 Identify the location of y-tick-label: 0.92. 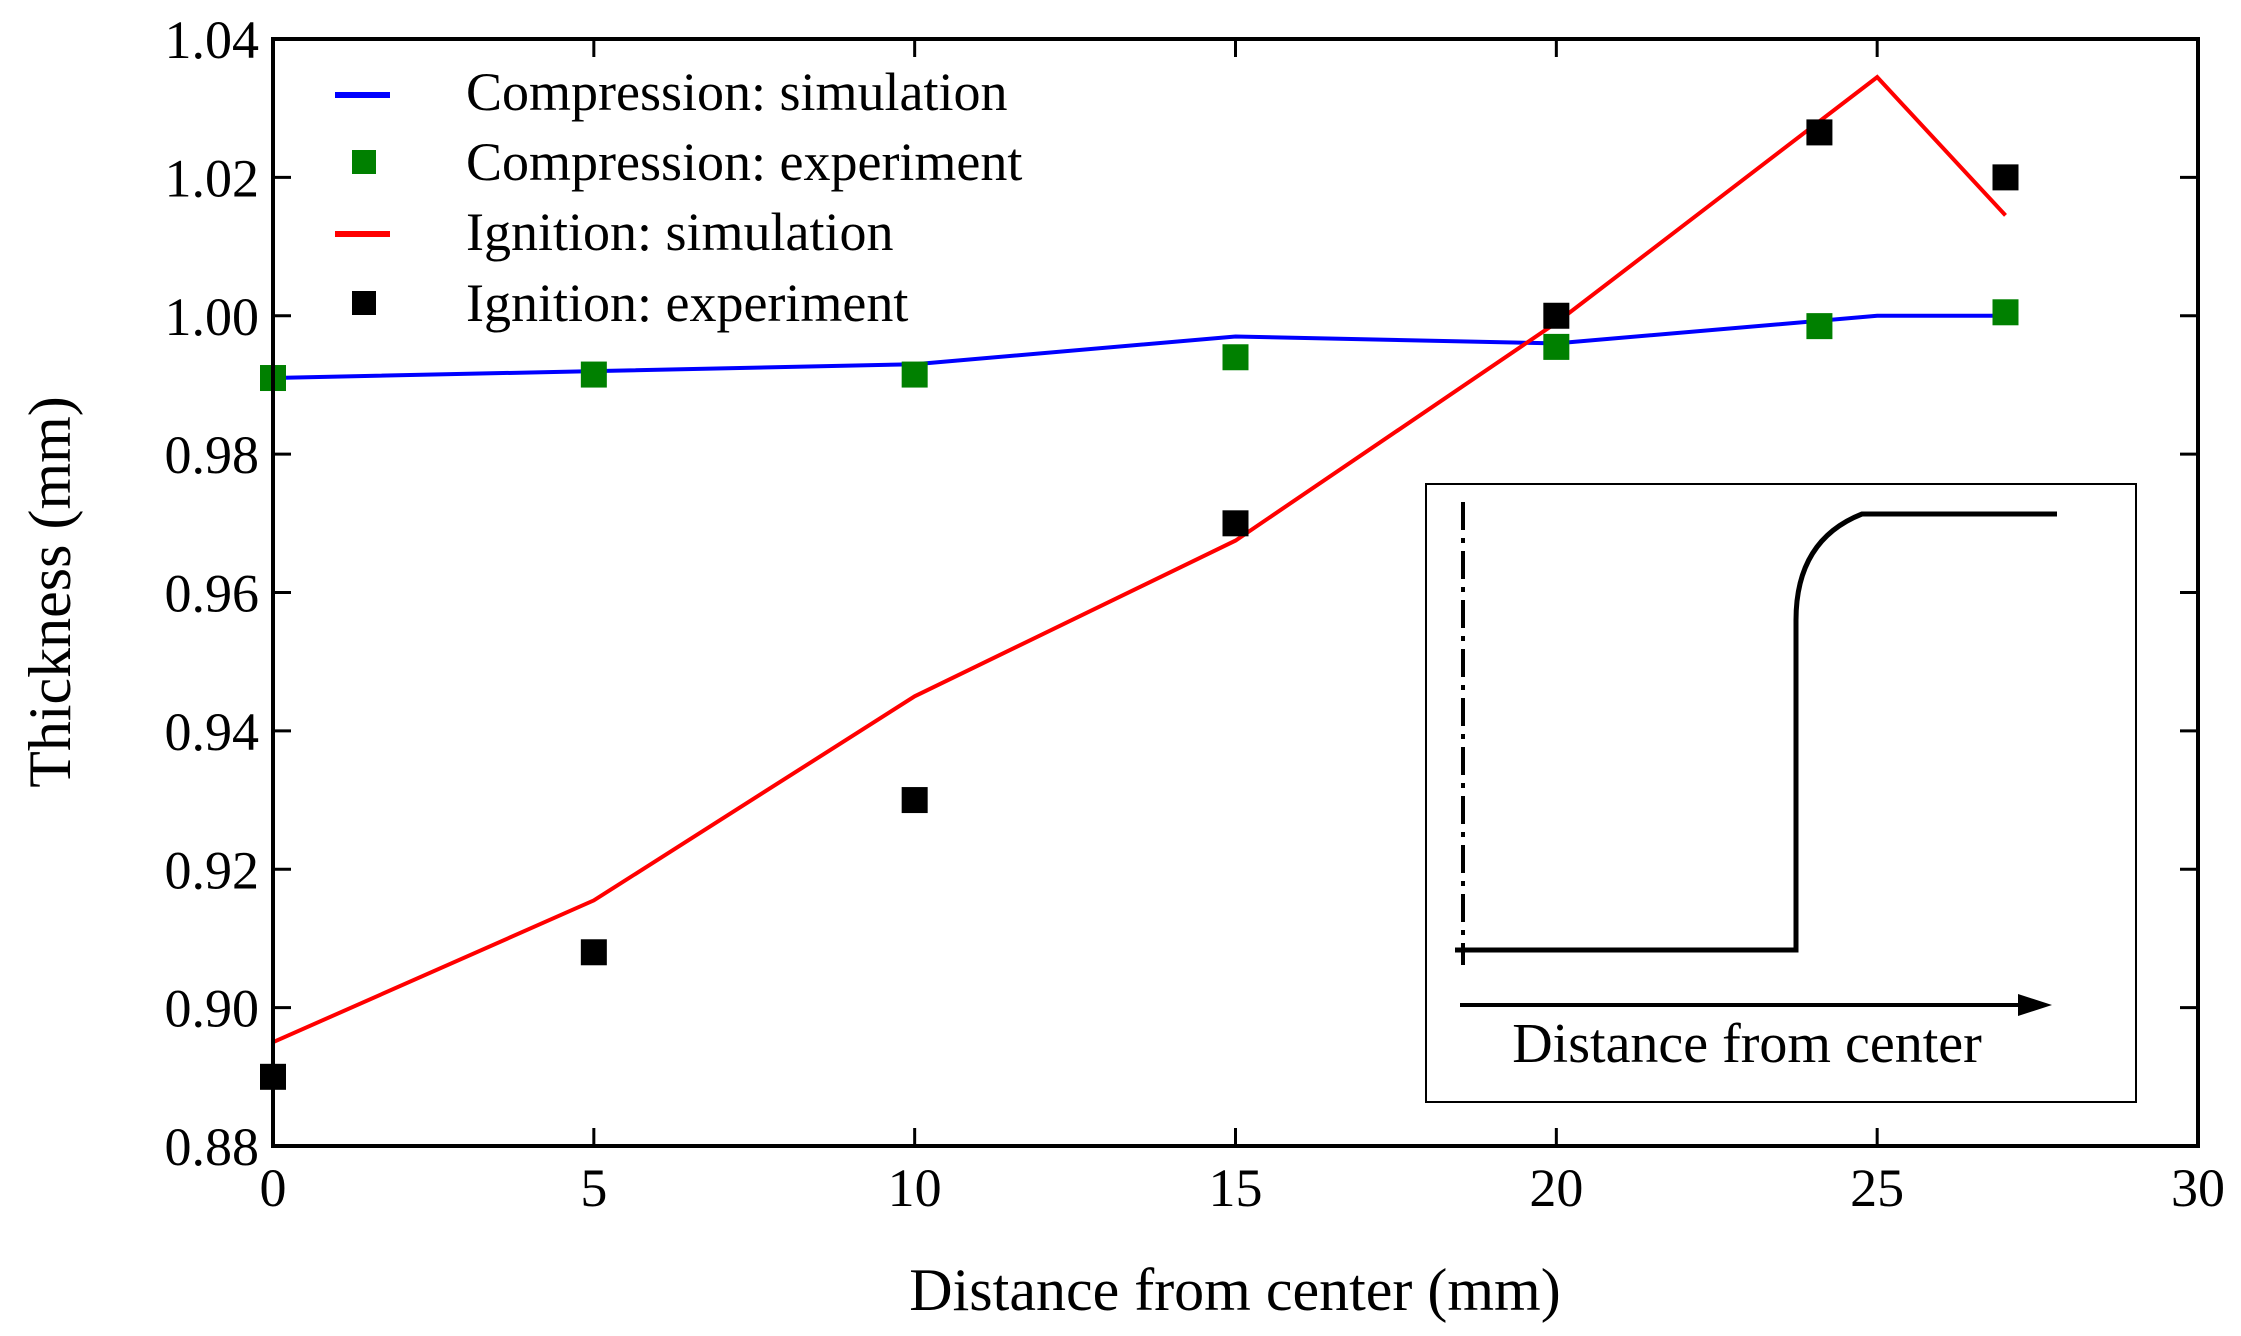
(212, 870).